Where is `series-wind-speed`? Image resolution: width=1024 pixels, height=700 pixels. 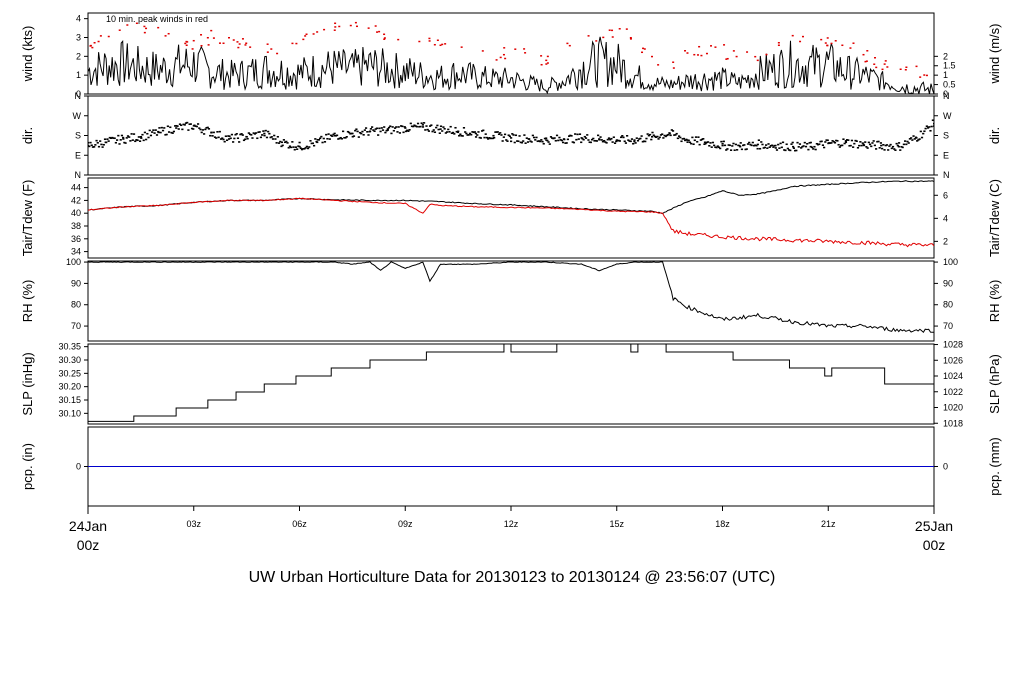
series-wind-speed is located at coordinates (511, 65).